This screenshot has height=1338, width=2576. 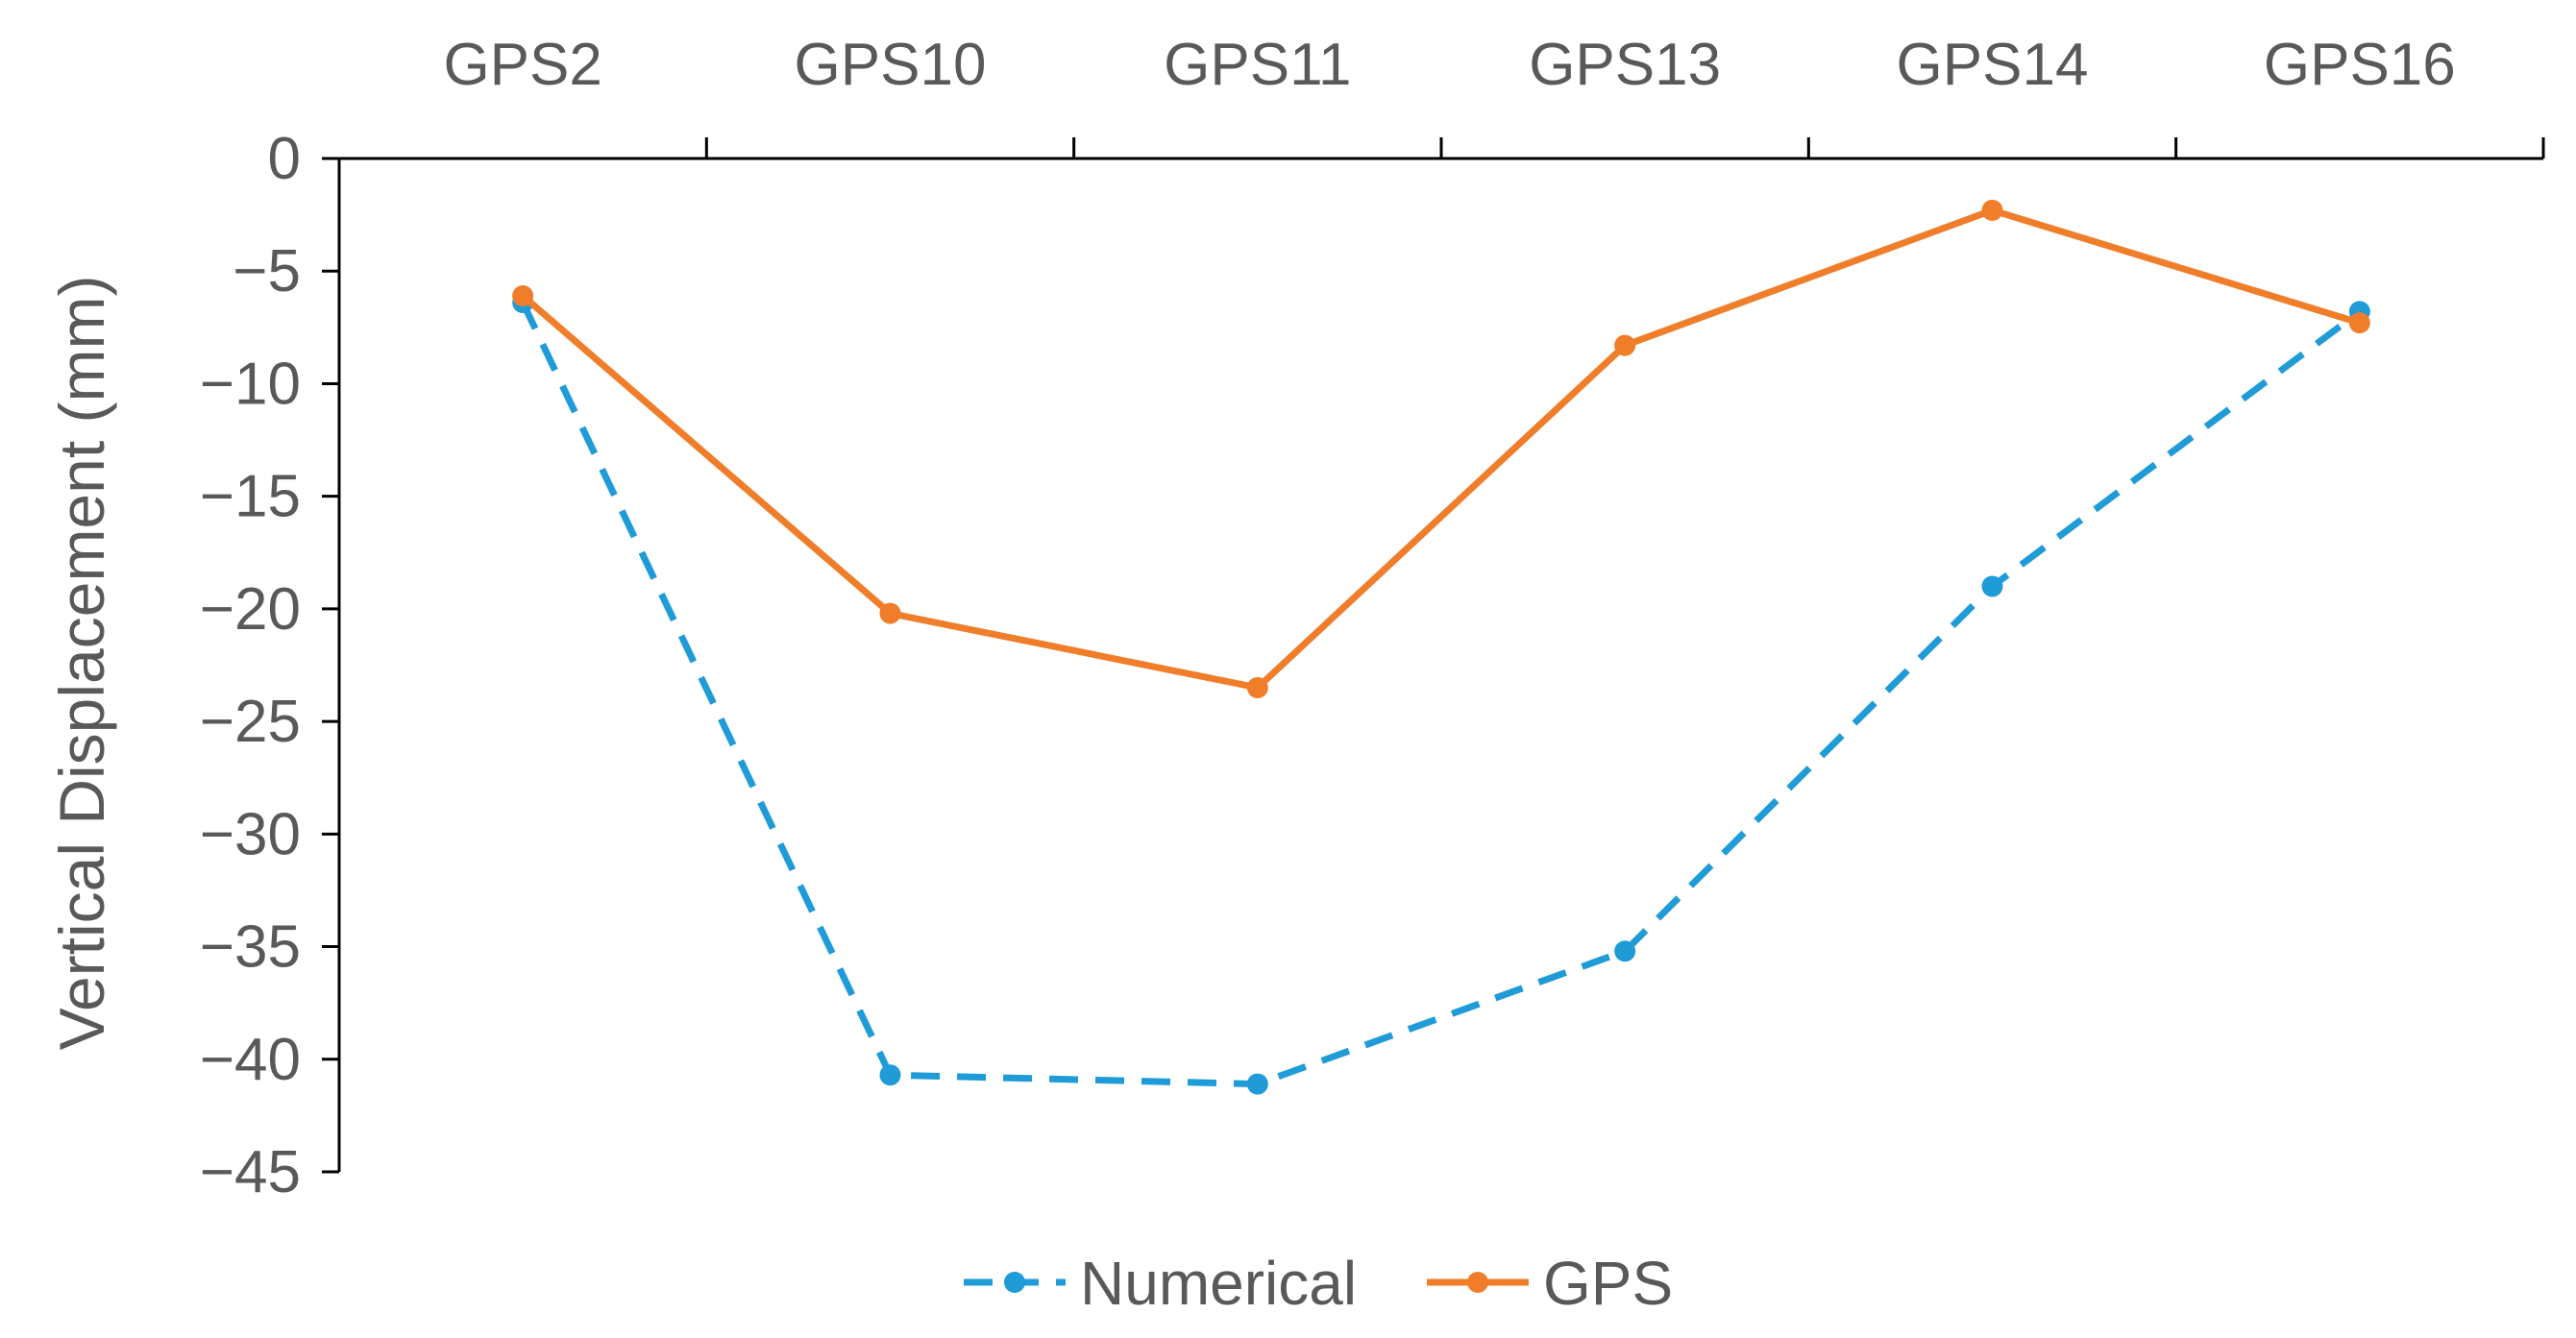 I want to click on y-tick-label: −30, so click(x=250, y=834).